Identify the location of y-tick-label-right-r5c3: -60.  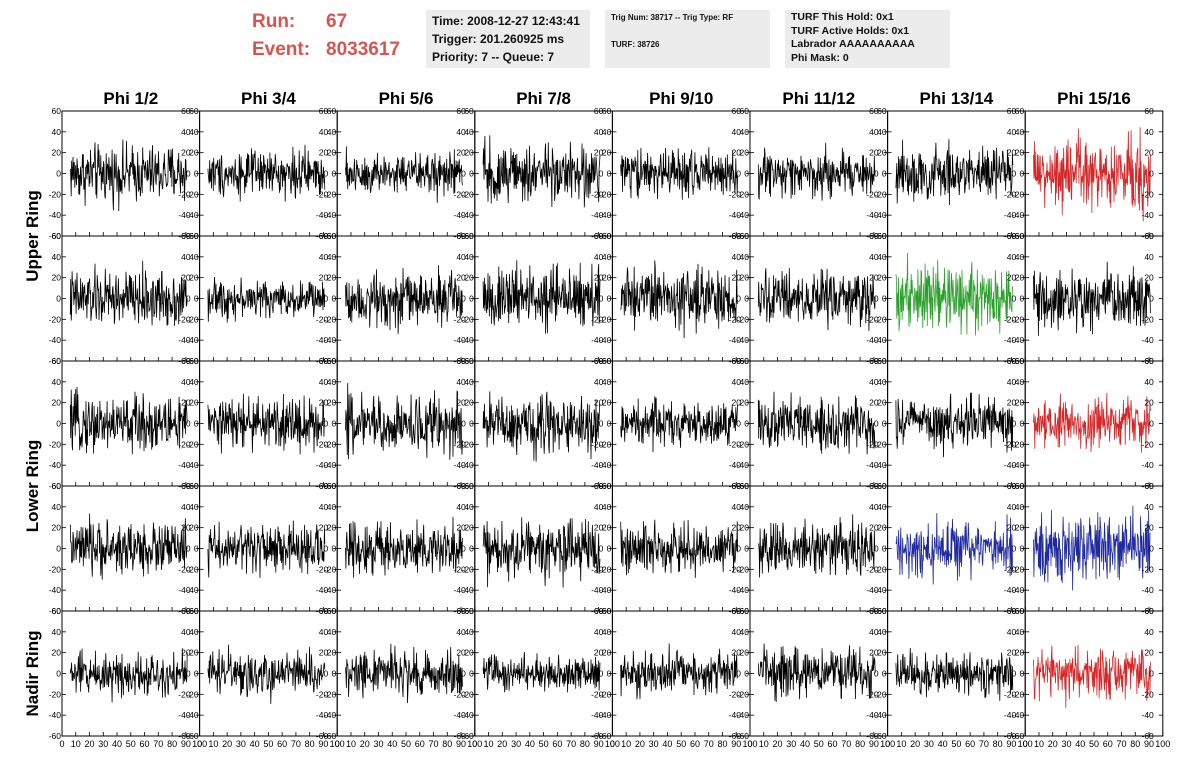
(460, 736).